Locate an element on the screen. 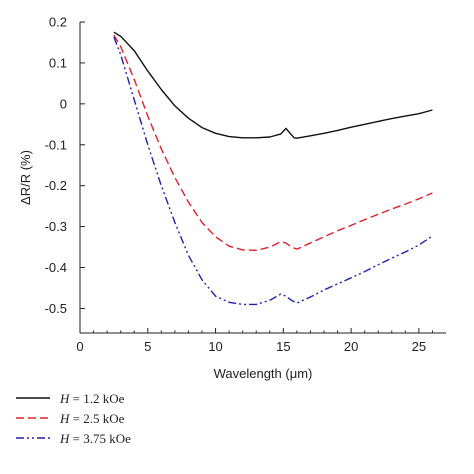 The image size is (474, 474). y-tick-label: 0 is located at coordinates (63, 103).